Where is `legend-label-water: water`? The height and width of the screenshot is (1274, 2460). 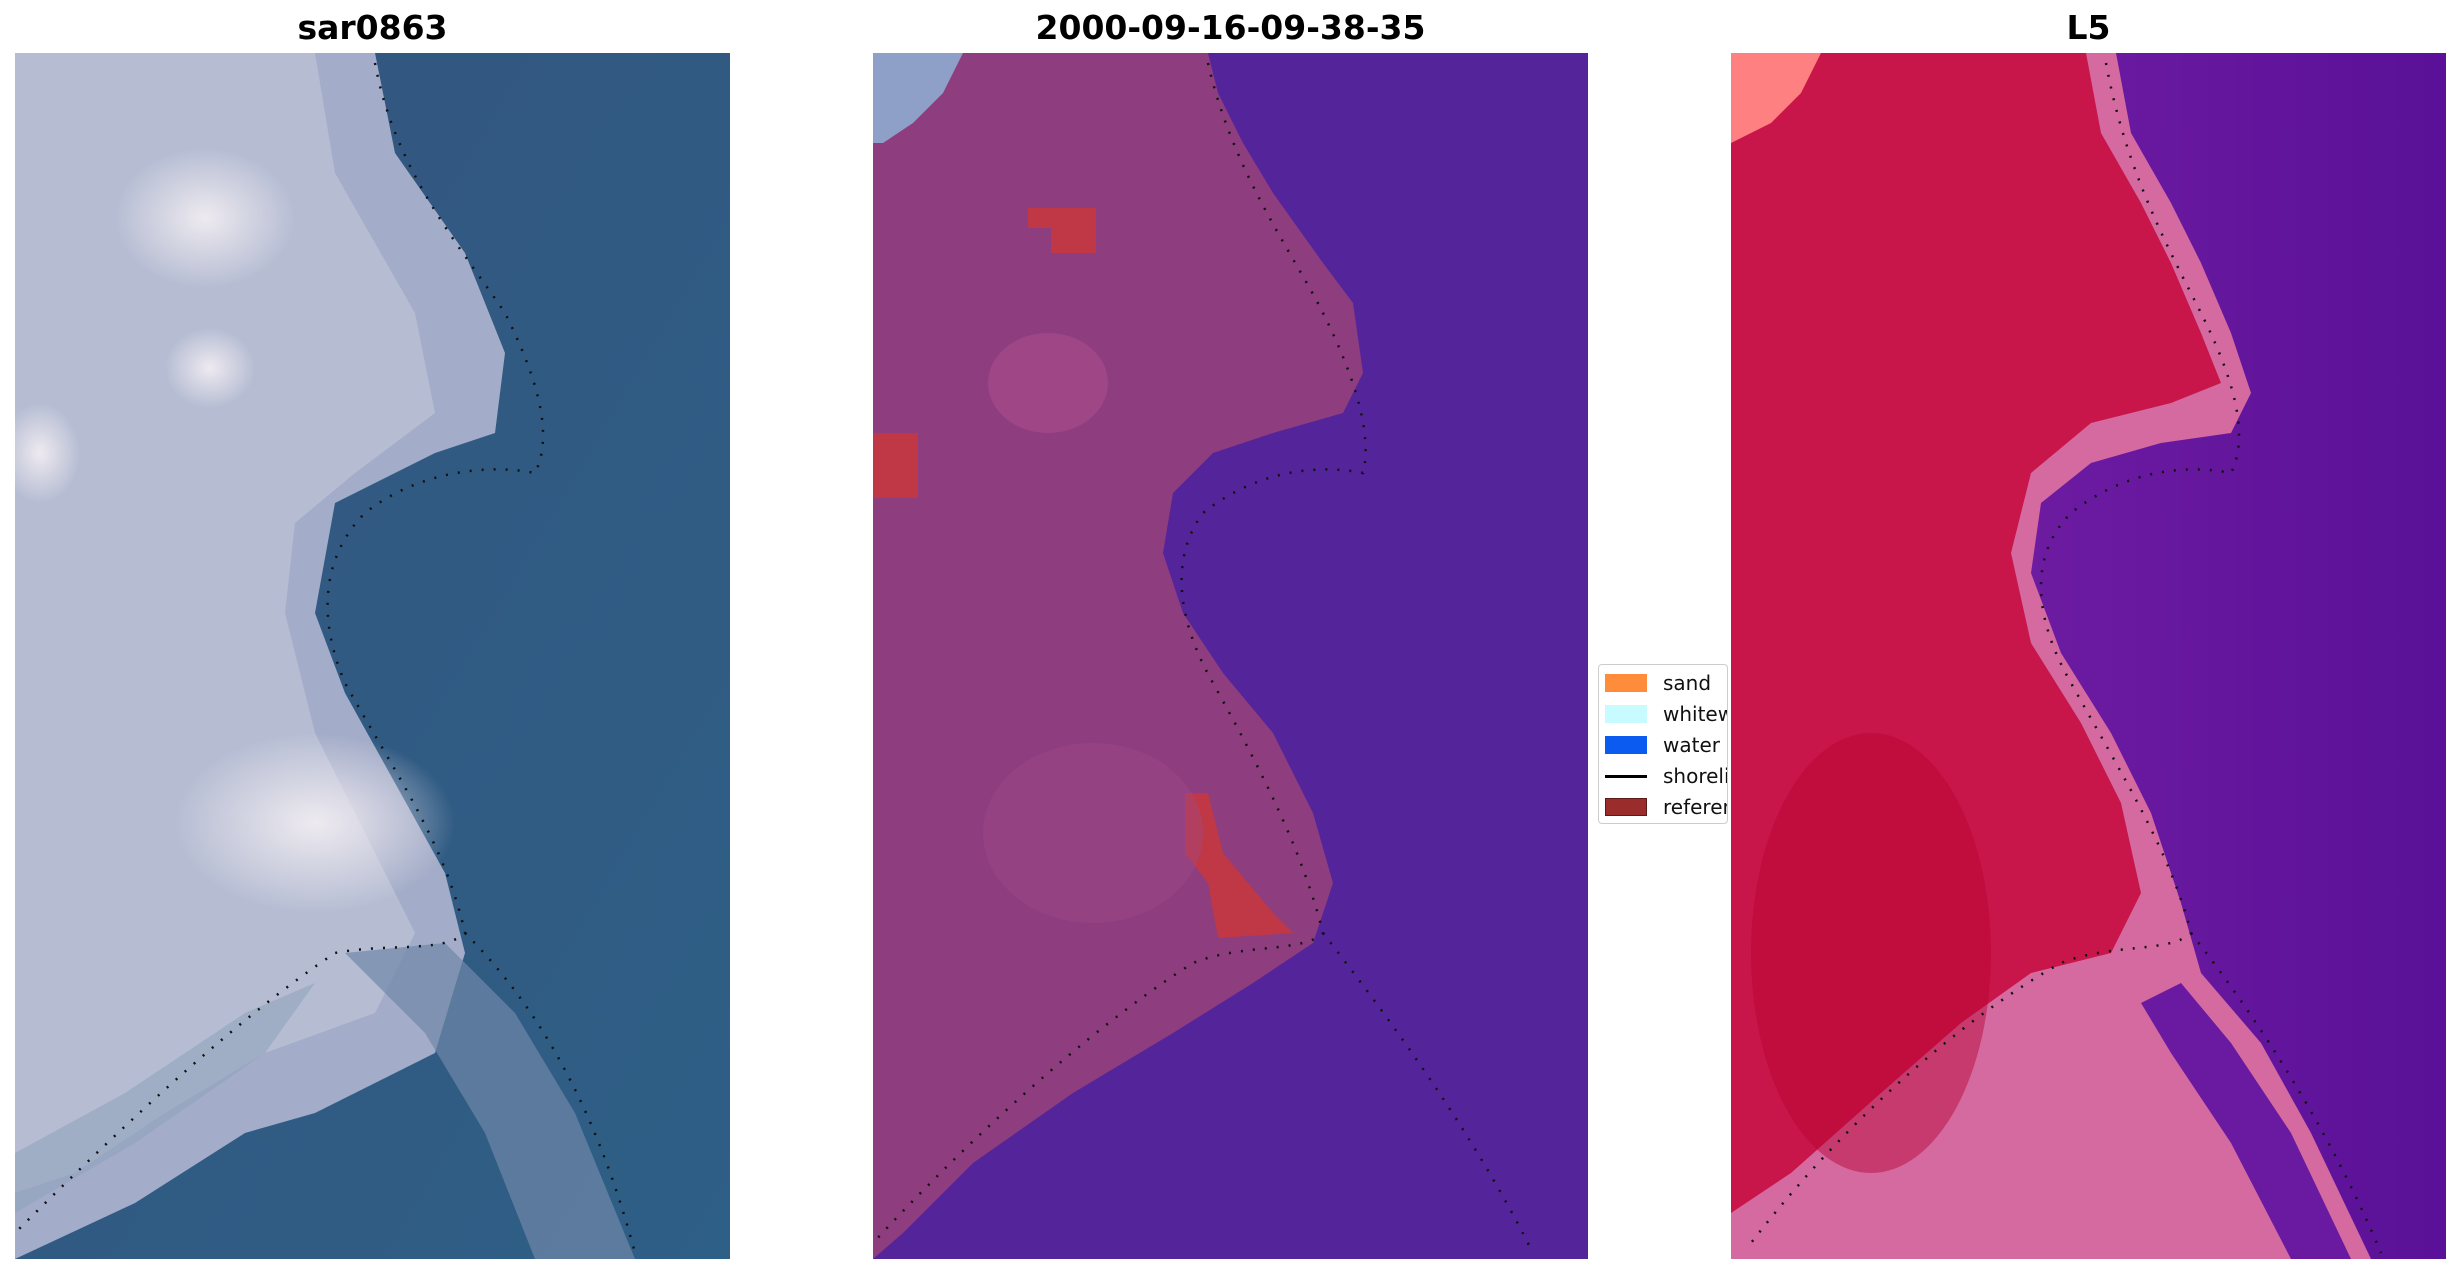
legend-label-water: water is located at coordinates (1691, 745).